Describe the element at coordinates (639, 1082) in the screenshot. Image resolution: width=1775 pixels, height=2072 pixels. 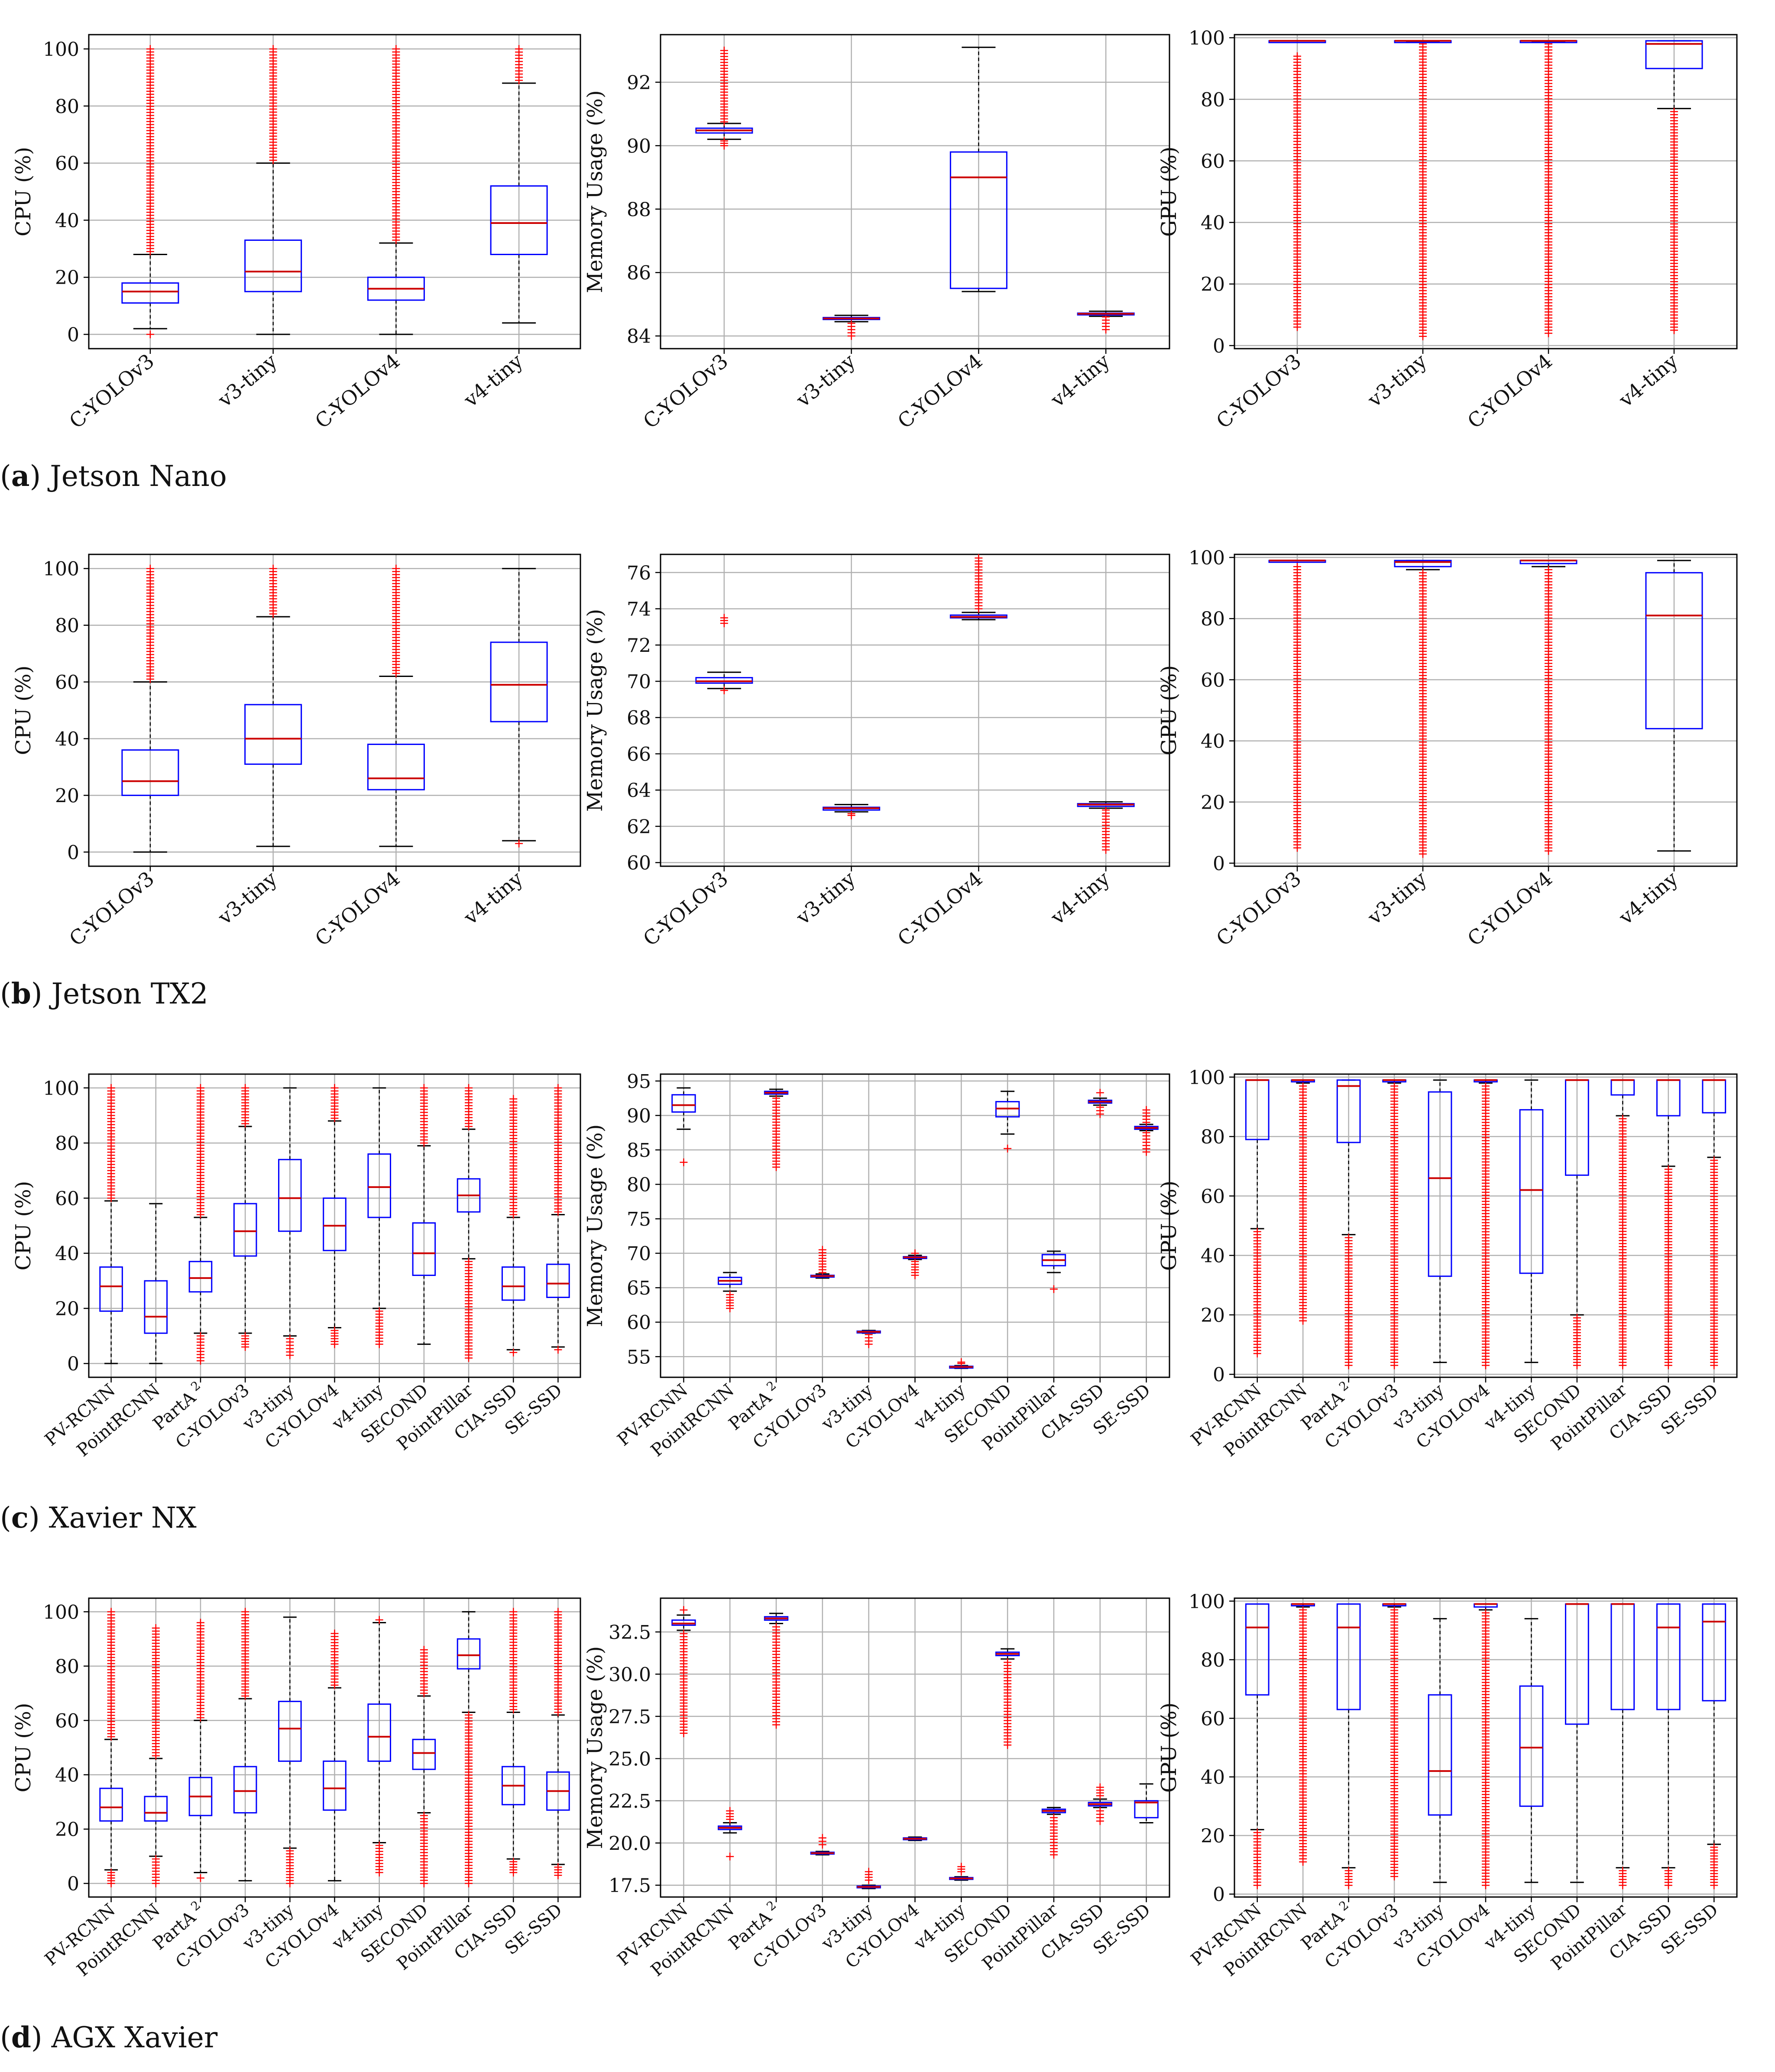
I see `y-tick-label: 95` at that location.